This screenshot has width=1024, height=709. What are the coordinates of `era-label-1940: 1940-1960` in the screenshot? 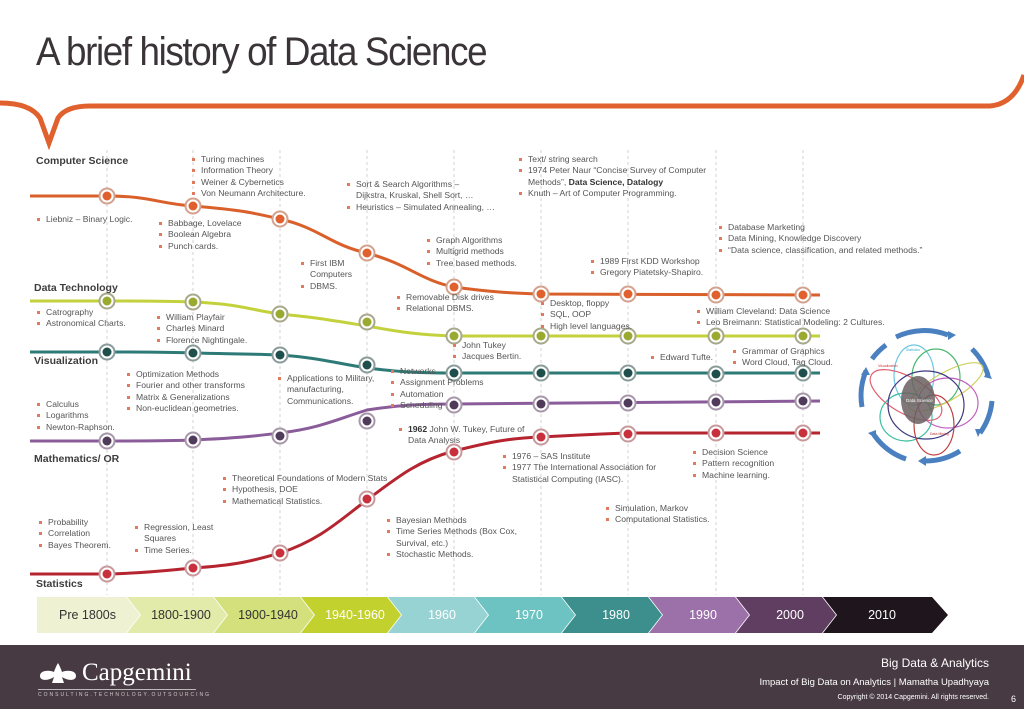 It's located at (355, 615).